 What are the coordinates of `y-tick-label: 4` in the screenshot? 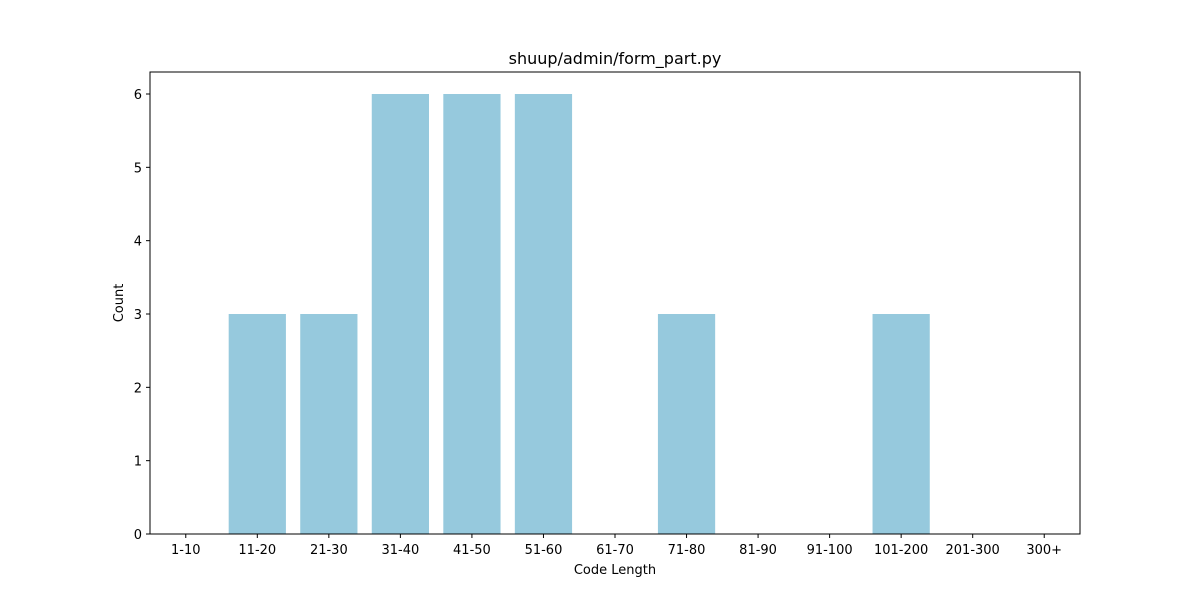 It's located at (138, 242).